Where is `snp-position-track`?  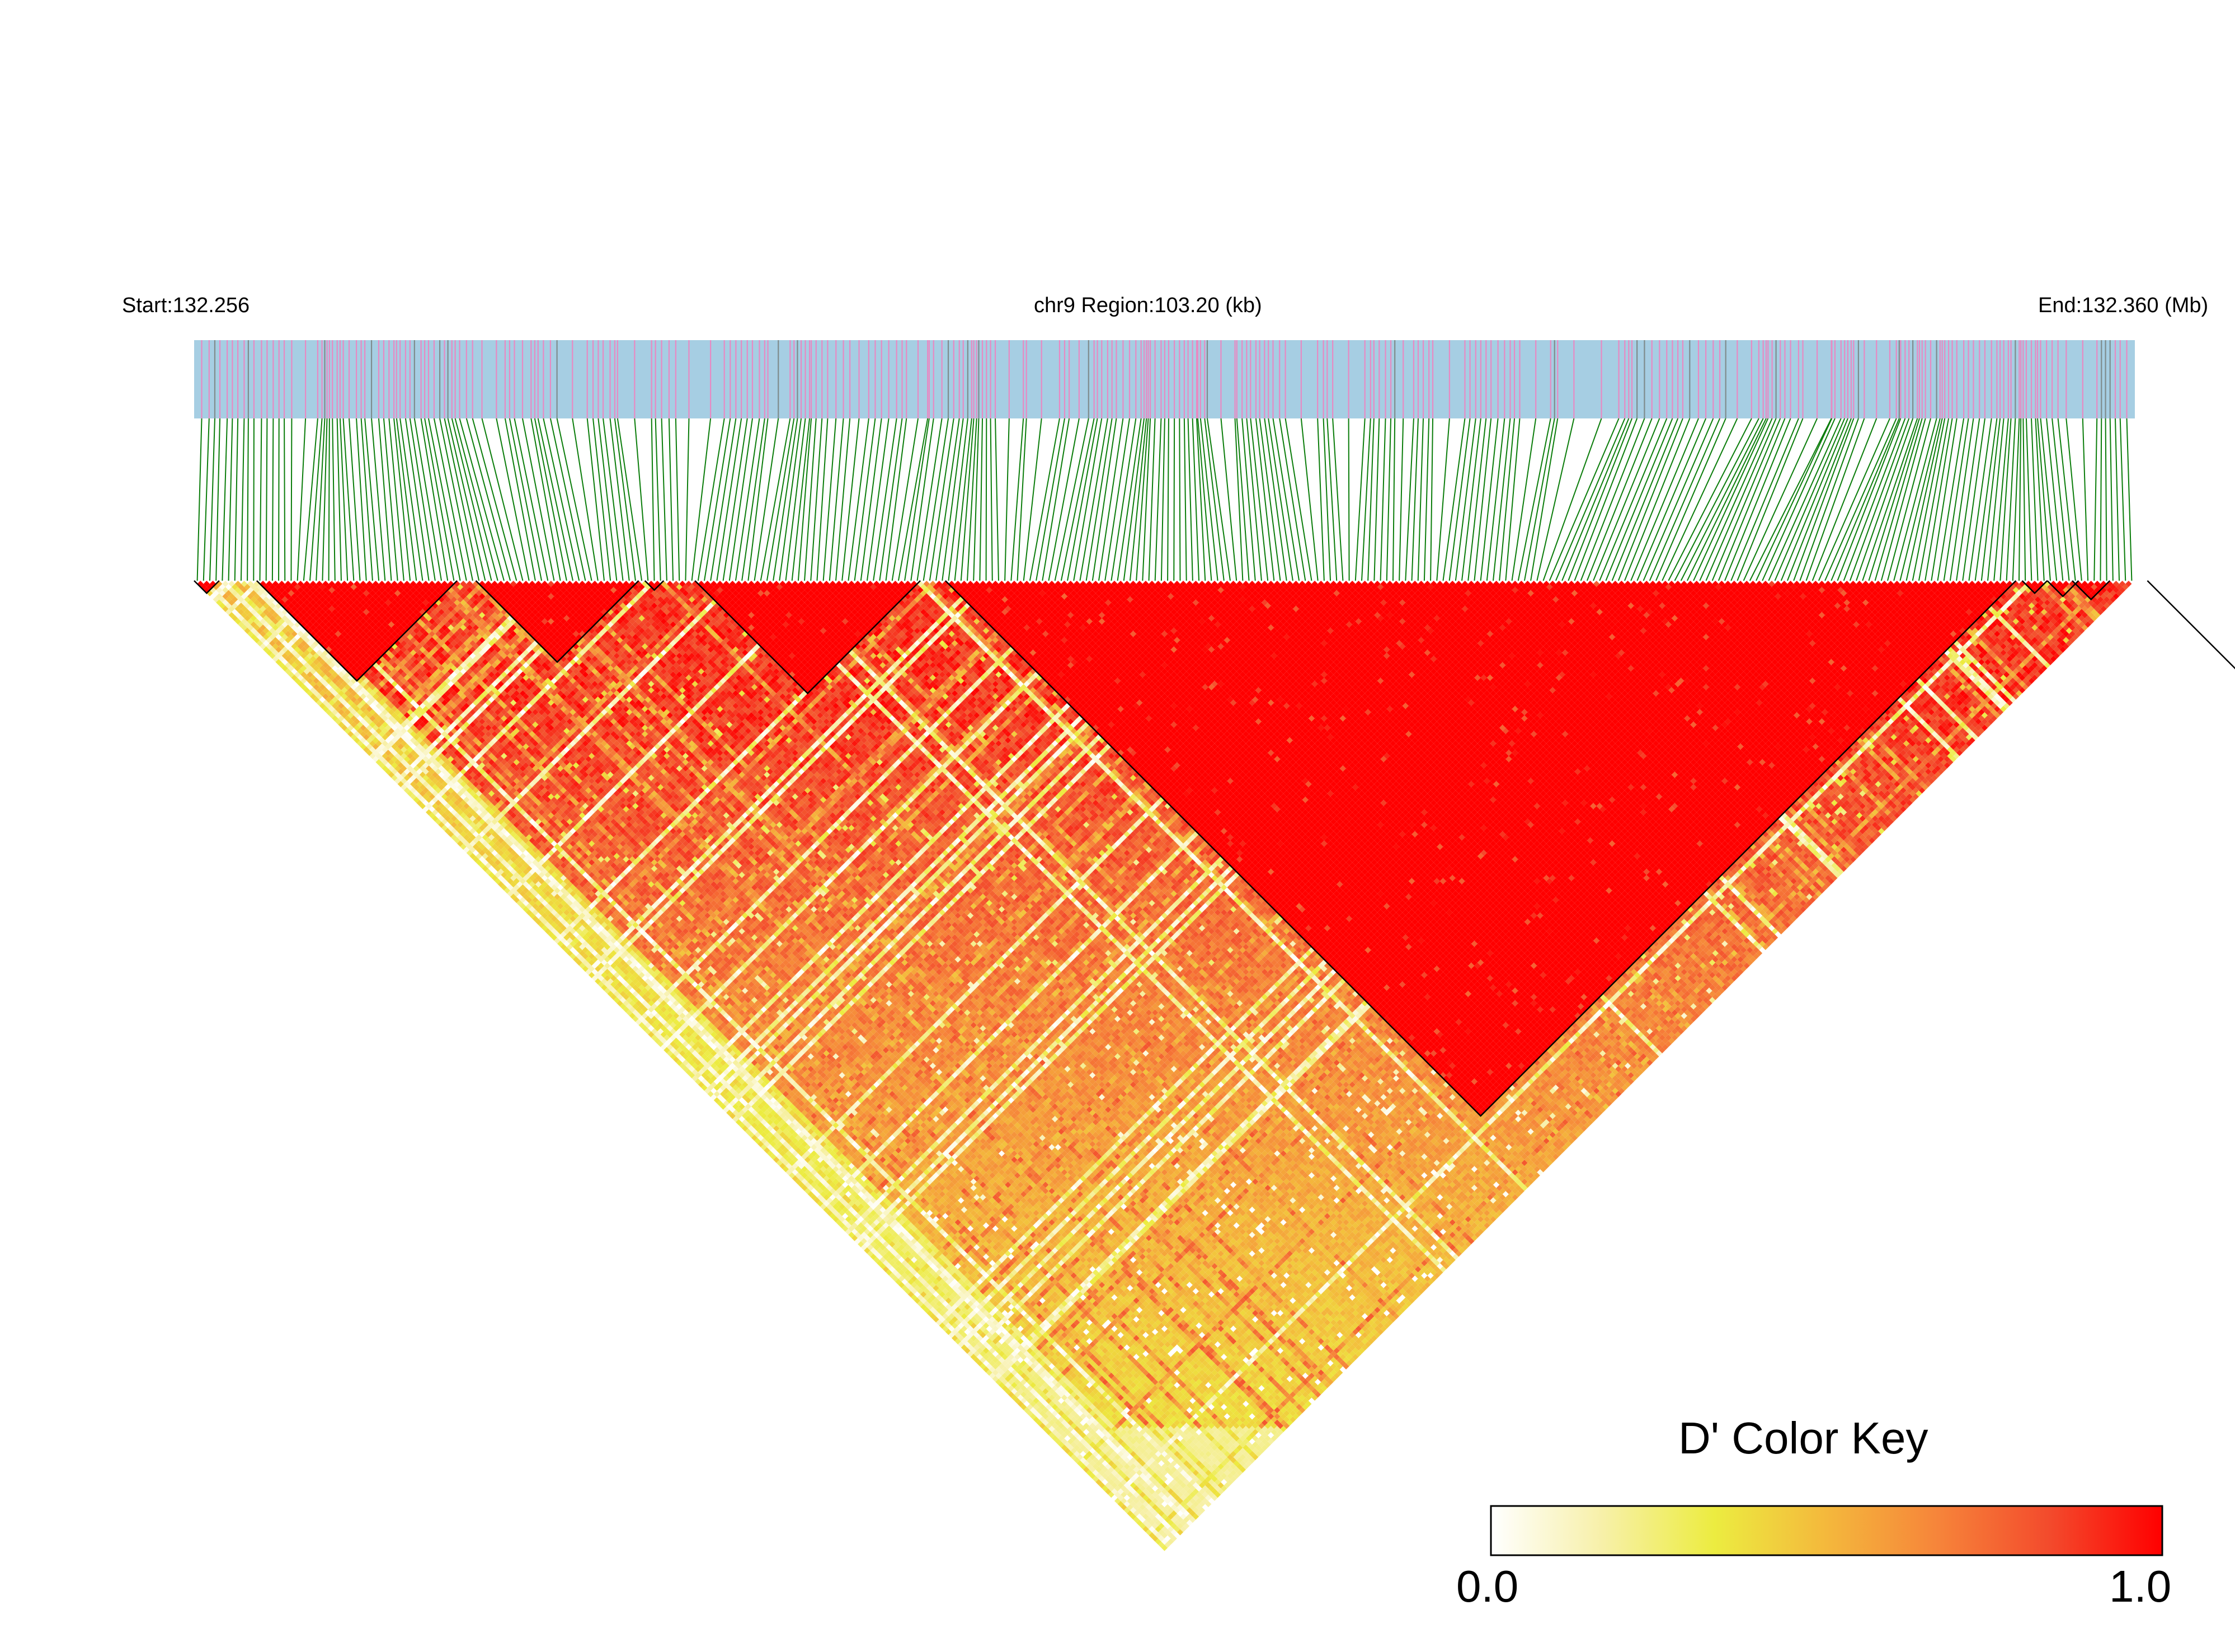 snp-position-track is located at coordinates (1164, 379).